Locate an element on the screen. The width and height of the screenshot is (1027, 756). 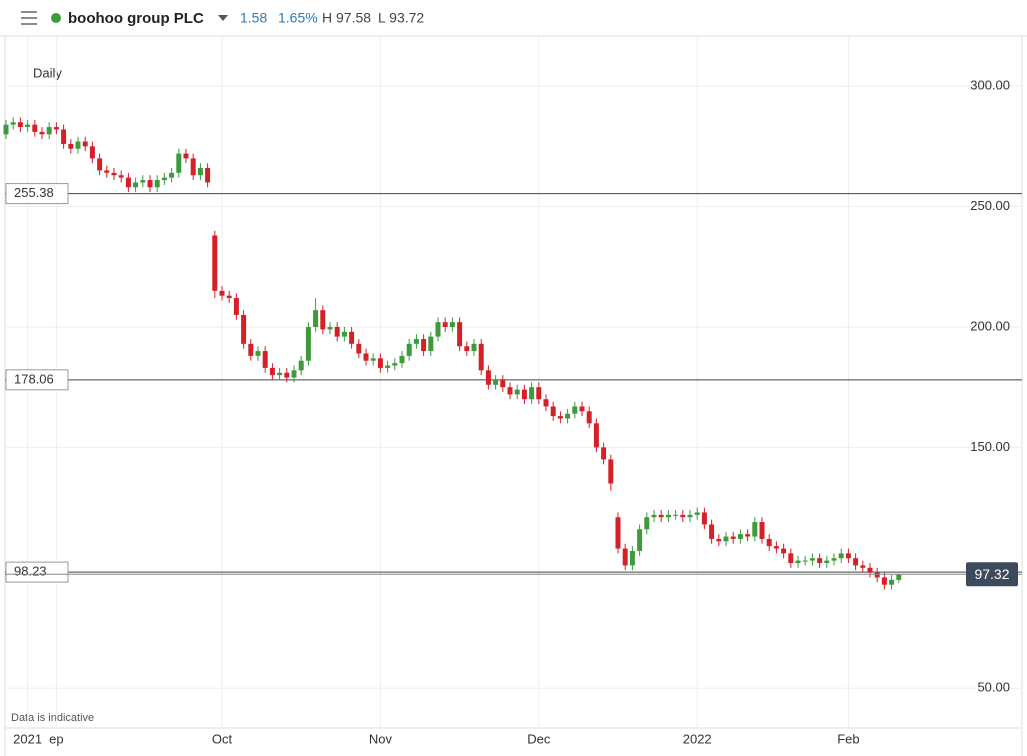
x-tick-label: Feb is located at coordinates (848, 738).